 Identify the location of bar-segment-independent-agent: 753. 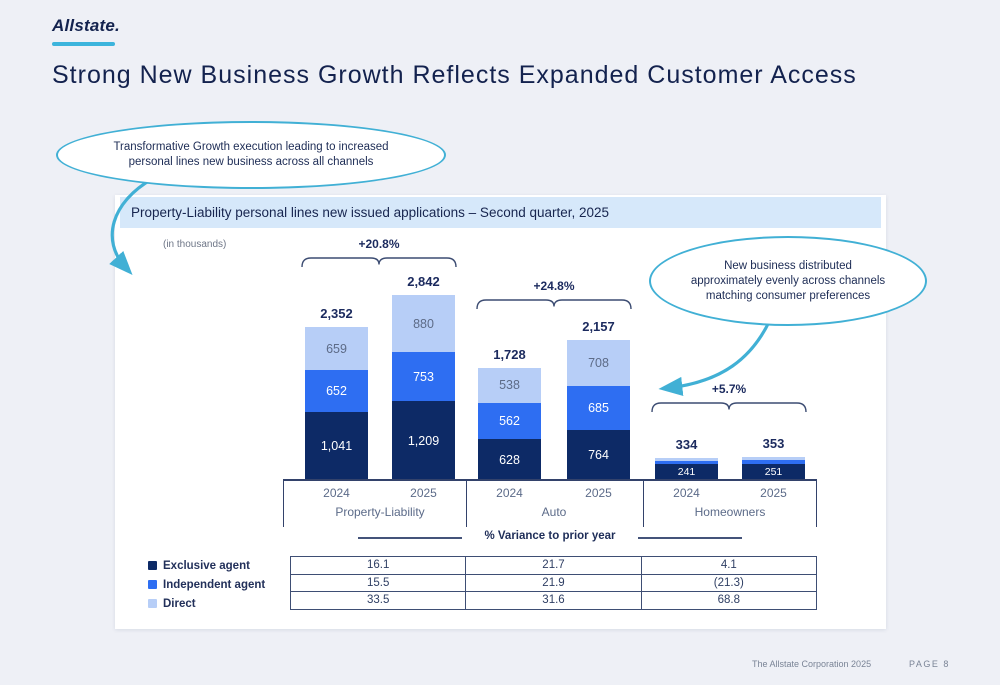
(423, 377).